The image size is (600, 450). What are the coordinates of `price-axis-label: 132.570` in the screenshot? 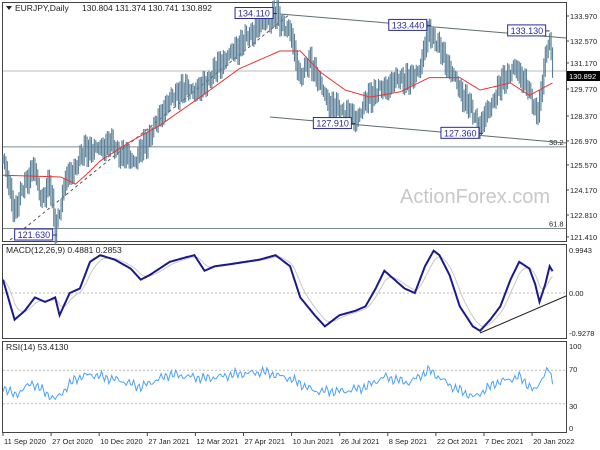 It's located at (583, 41).